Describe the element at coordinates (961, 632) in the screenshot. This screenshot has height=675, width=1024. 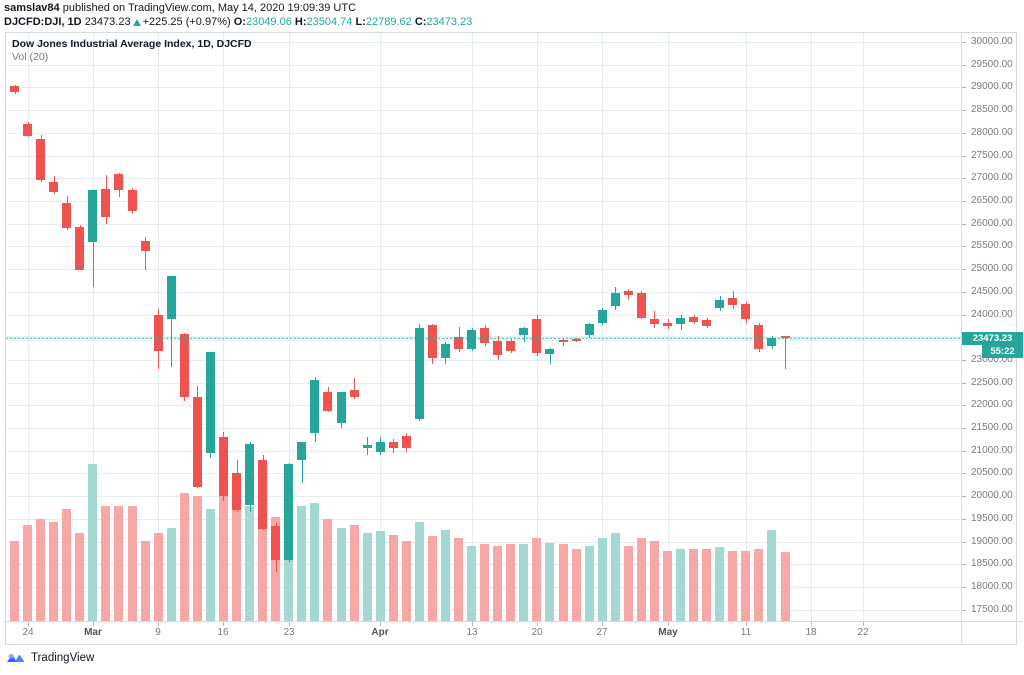
I see `axis-corner-separator` at that location.